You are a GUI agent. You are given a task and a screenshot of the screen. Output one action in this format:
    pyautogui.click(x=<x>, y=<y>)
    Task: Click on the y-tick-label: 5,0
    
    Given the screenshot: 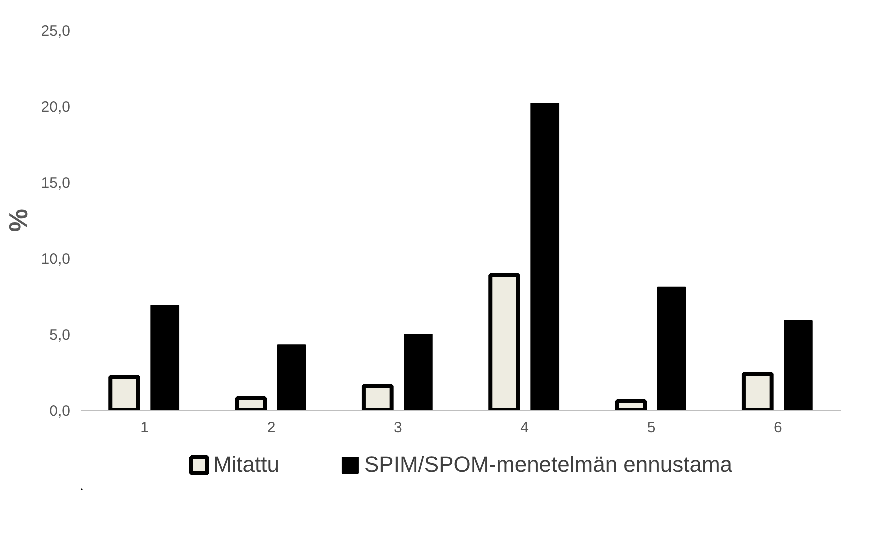 What is the action you would take?
    pyautogui.click(x=60, y=335)
    